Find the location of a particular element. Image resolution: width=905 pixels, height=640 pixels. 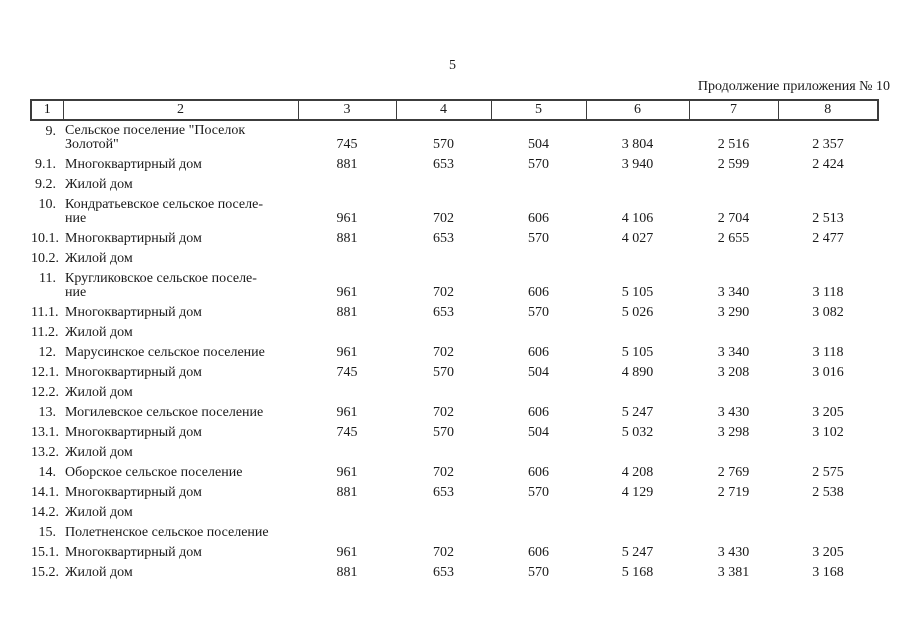

value-cell-6: 5 168 is located at coordinates (637, 572).